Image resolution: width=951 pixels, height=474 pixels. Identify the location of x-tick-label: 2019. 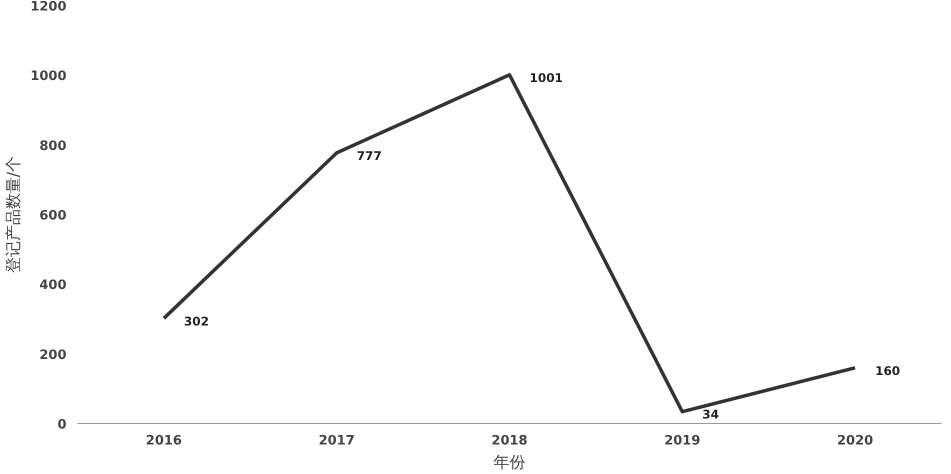
(682, 441).